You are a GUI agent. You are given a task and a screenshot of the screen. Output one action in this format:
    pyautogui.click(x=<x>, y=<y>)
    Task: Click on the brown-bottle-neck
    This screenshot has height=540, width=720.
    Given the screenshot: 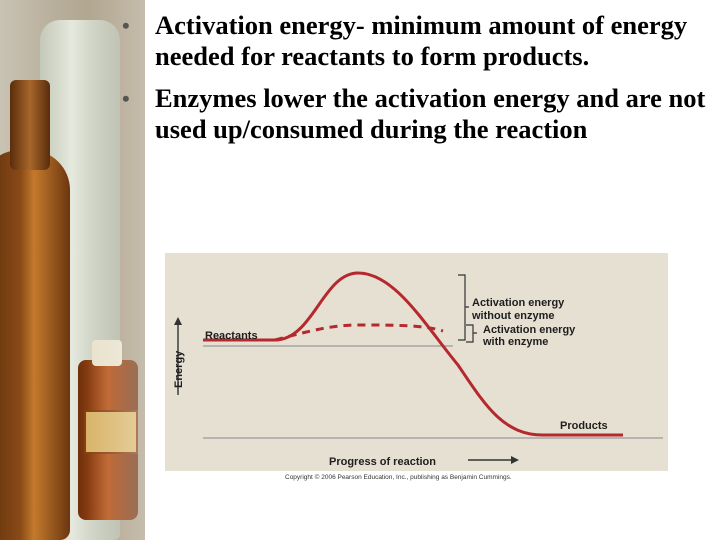 What is the action you would take?
    pyautogui.click(x=30, y=125)
    